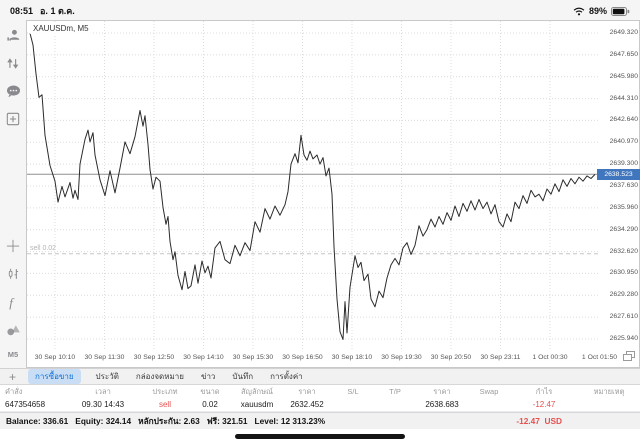 The width and height of the screenshot is (640, 447). Describe the element at coordinates (210, 391) in the screenshot. I see `column-header: ขนาด` at that location.